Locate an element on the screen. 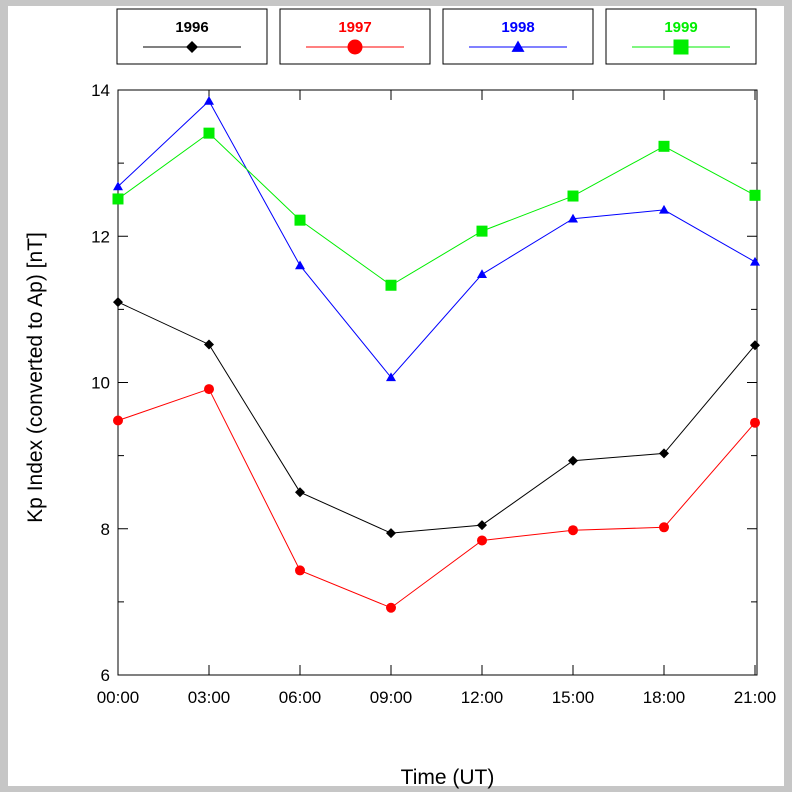 This screenshot has height=792, width=792. y-tick-label: 14 is located at coordinates (100, 90).